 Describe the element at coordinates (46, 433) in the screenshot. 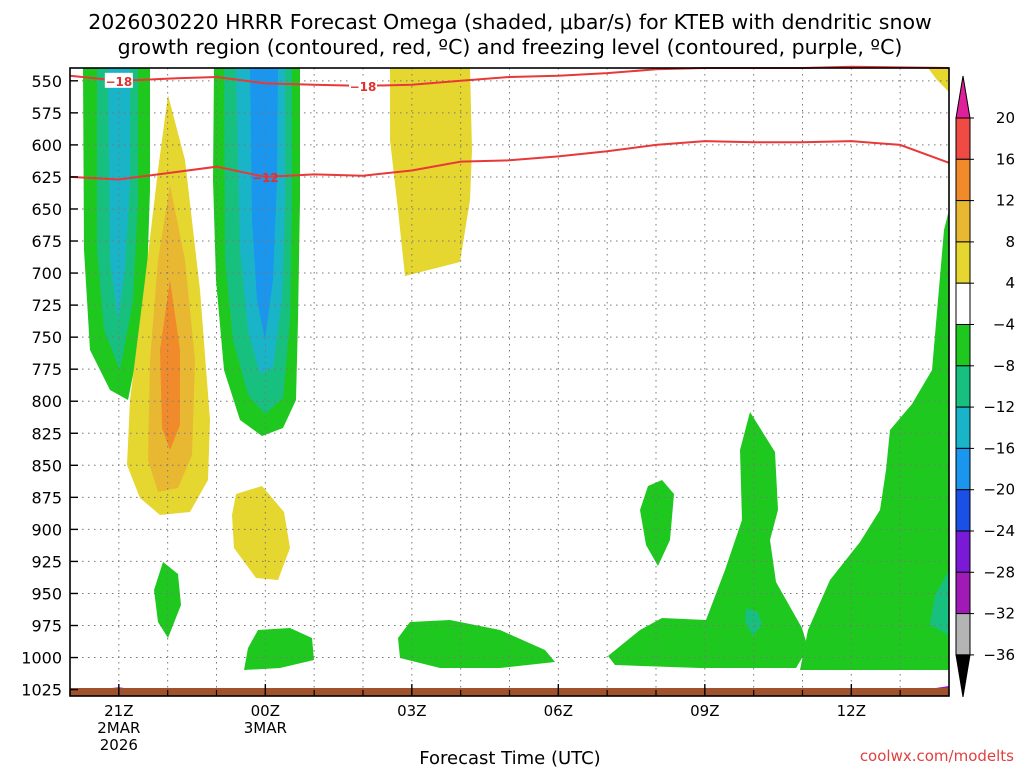

I see `y-tick-label: 825` at that location.